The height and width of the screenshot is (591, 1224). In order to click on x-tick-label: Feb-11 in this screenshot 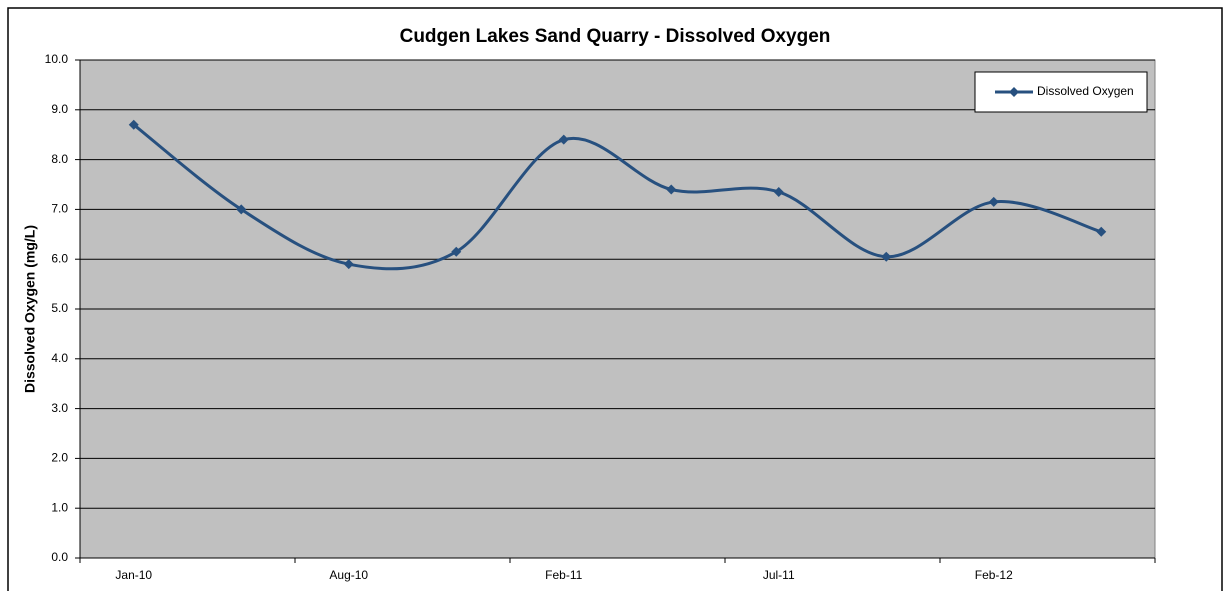, I will do `click(563, 575)`.